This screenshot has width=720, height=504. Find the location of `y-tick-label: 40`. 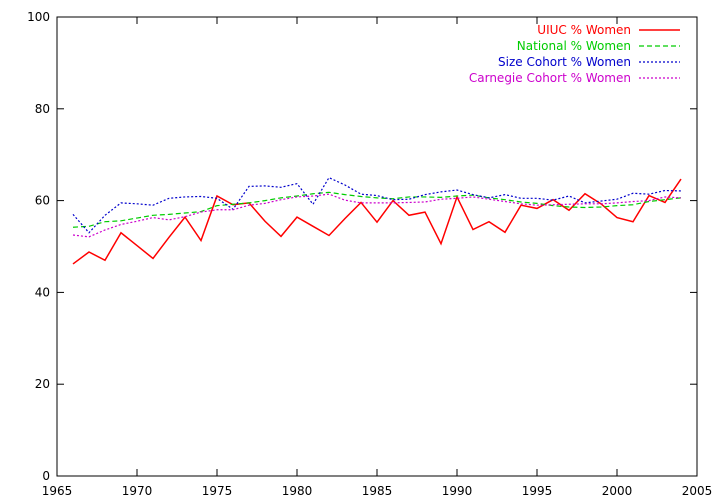

y-tick-label: 40 is located at coordinates (42, 292).